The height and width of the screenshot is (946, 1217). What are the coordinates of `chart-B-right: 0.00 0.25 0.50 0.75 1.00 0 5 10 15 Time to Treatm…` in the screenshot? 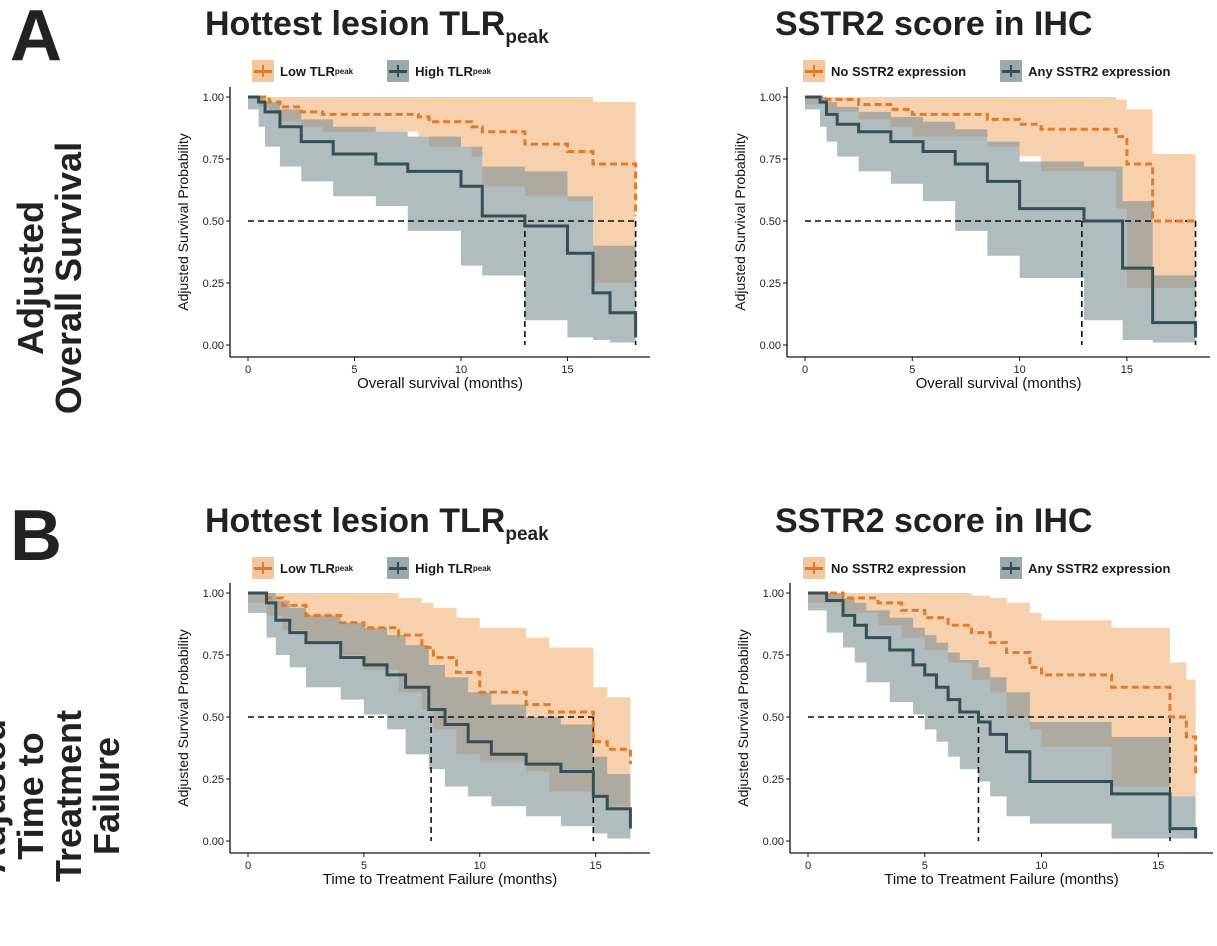 It's located at (974, 735).